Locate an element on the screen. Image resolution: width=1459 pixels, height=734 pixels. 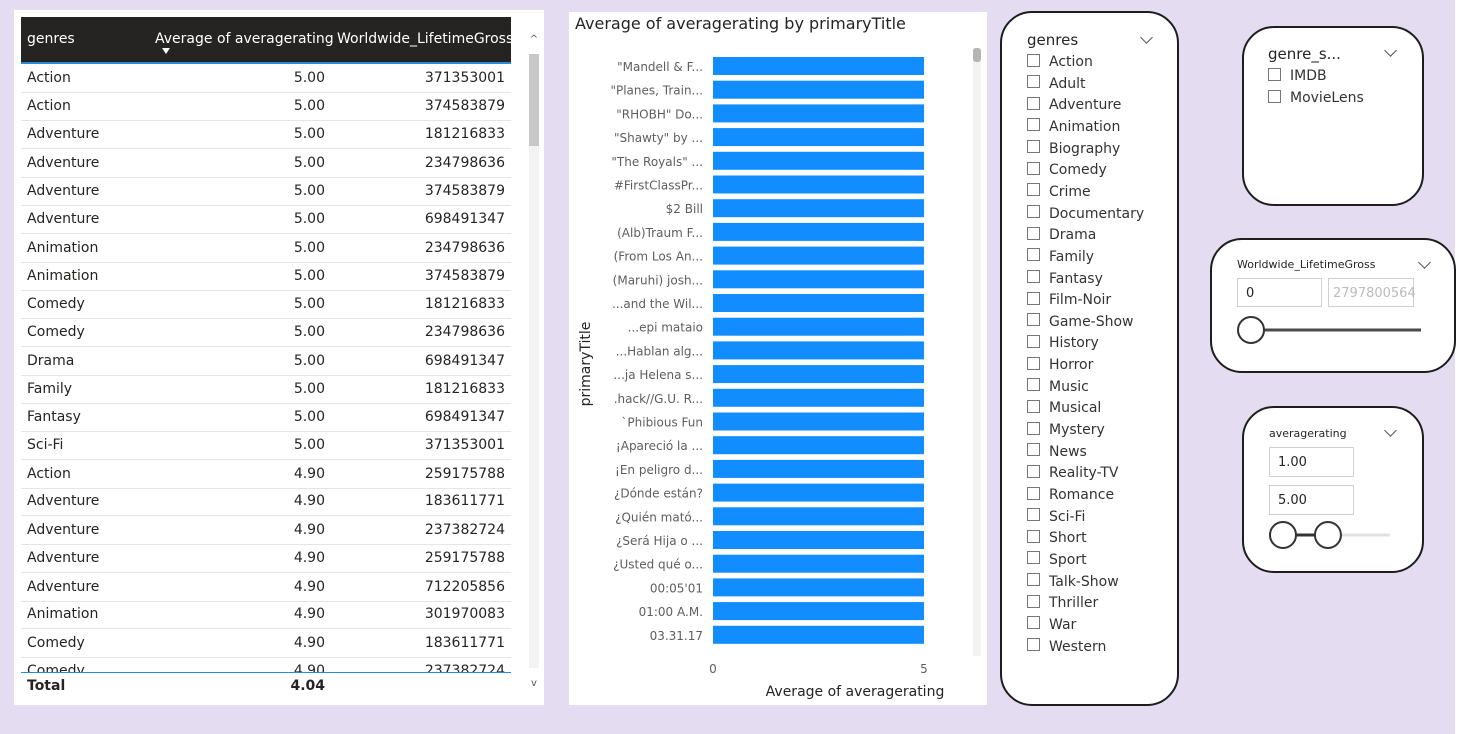
genre-option: Mystery is located at coordinates (1066, 432).